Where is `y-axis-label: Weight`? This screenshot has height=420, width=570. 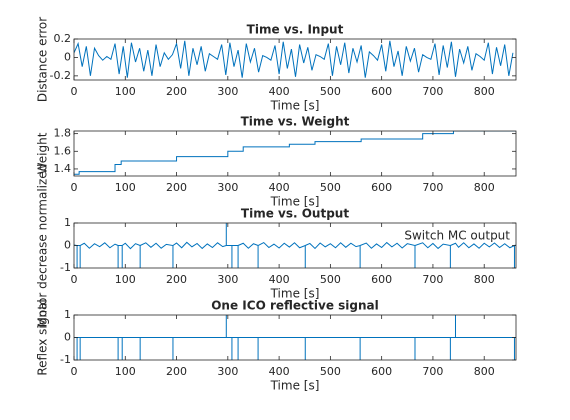 y-axis-label: Weight is located at coordinates (43, 153).